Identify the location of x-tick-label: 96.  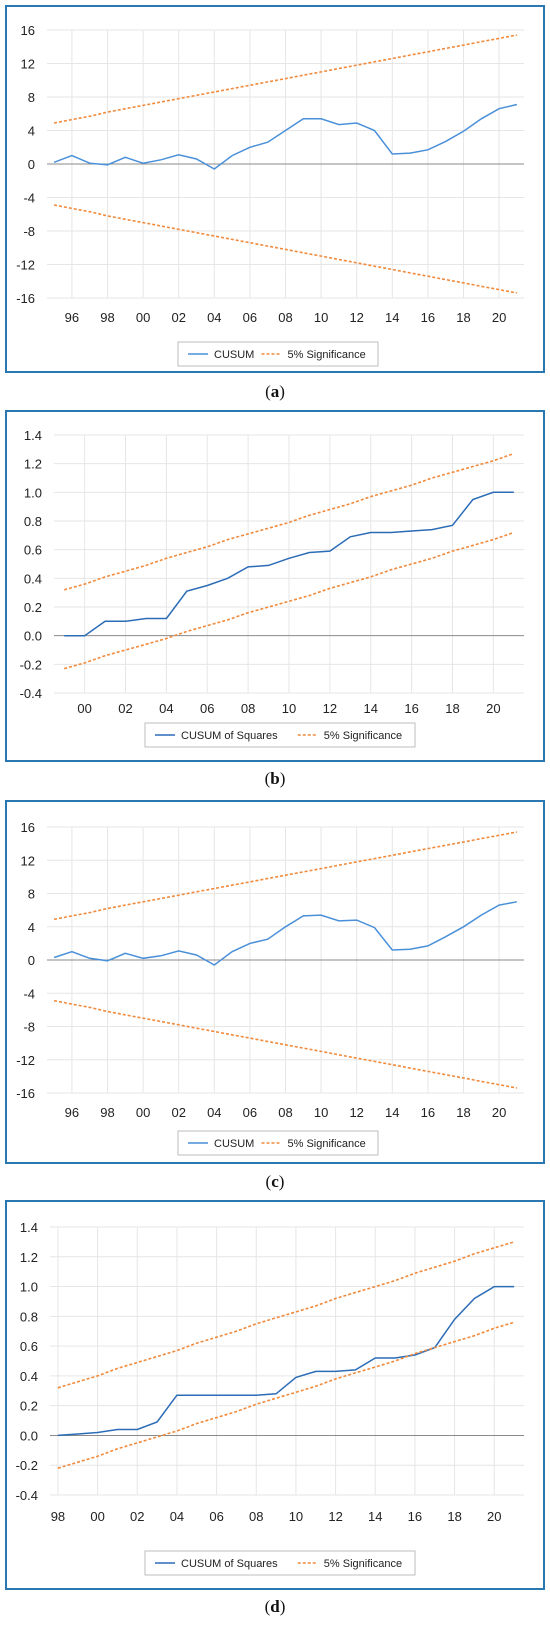
(72, 317).